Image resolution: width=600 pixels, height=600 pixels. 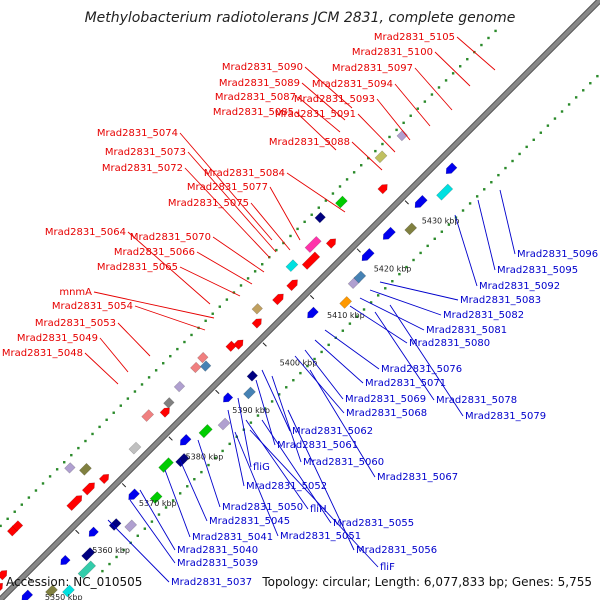 What do you see at coordinates (286, 486) in the screenshot?
I see `reverse-gene-label: Mrad2831_5052` at bounding box center [286, 486].